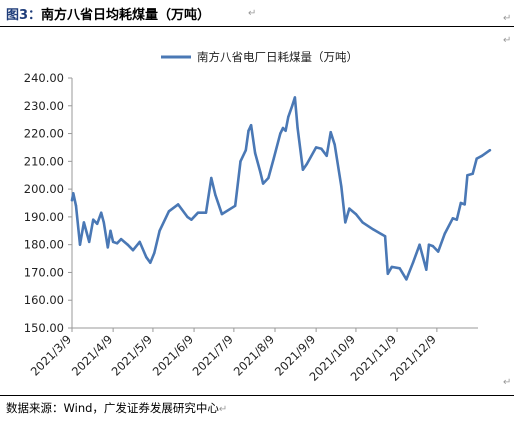  What do you see at coordinates (44, 328) in the screenshot?
I see `y-tick-label: 150.00` at bounding box center [44, 328].